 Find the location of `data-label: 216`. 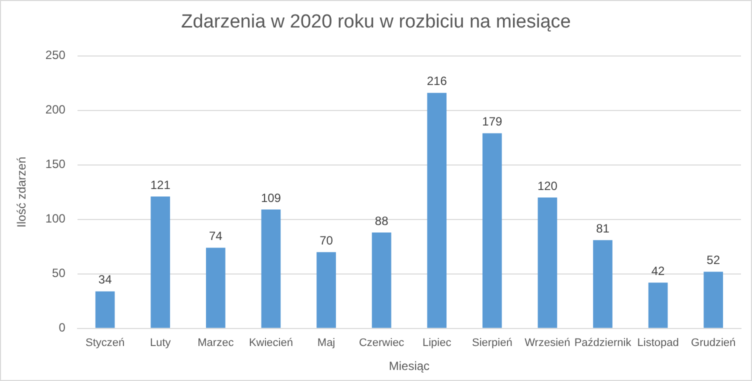

data-label: 216 is located at coordinates (437, 81).